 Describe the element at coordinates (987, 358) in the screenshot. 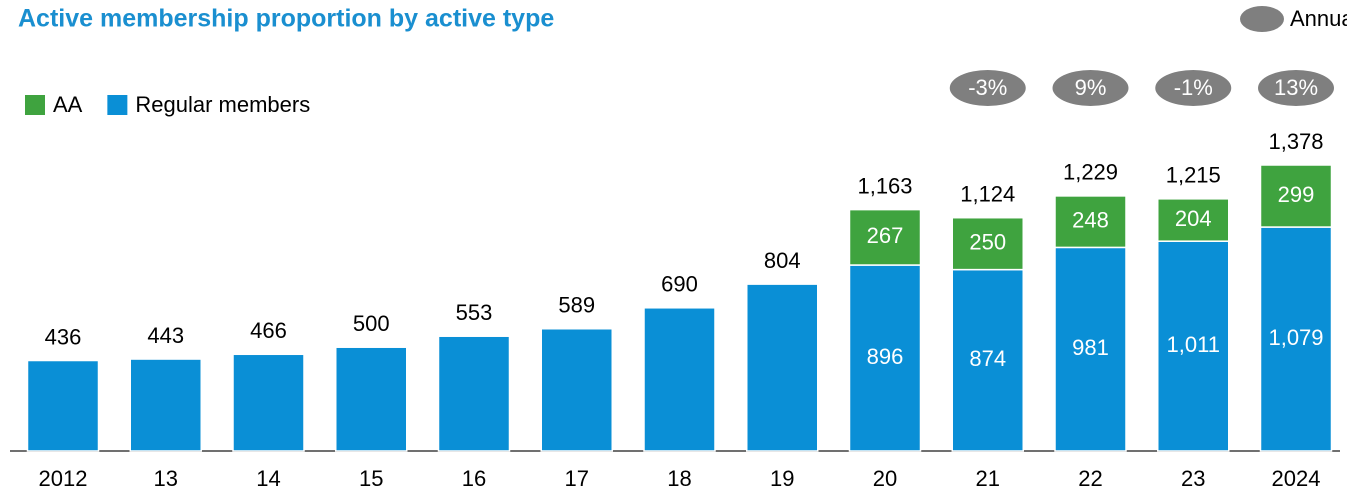

I see `segment-label: 874` at that location.